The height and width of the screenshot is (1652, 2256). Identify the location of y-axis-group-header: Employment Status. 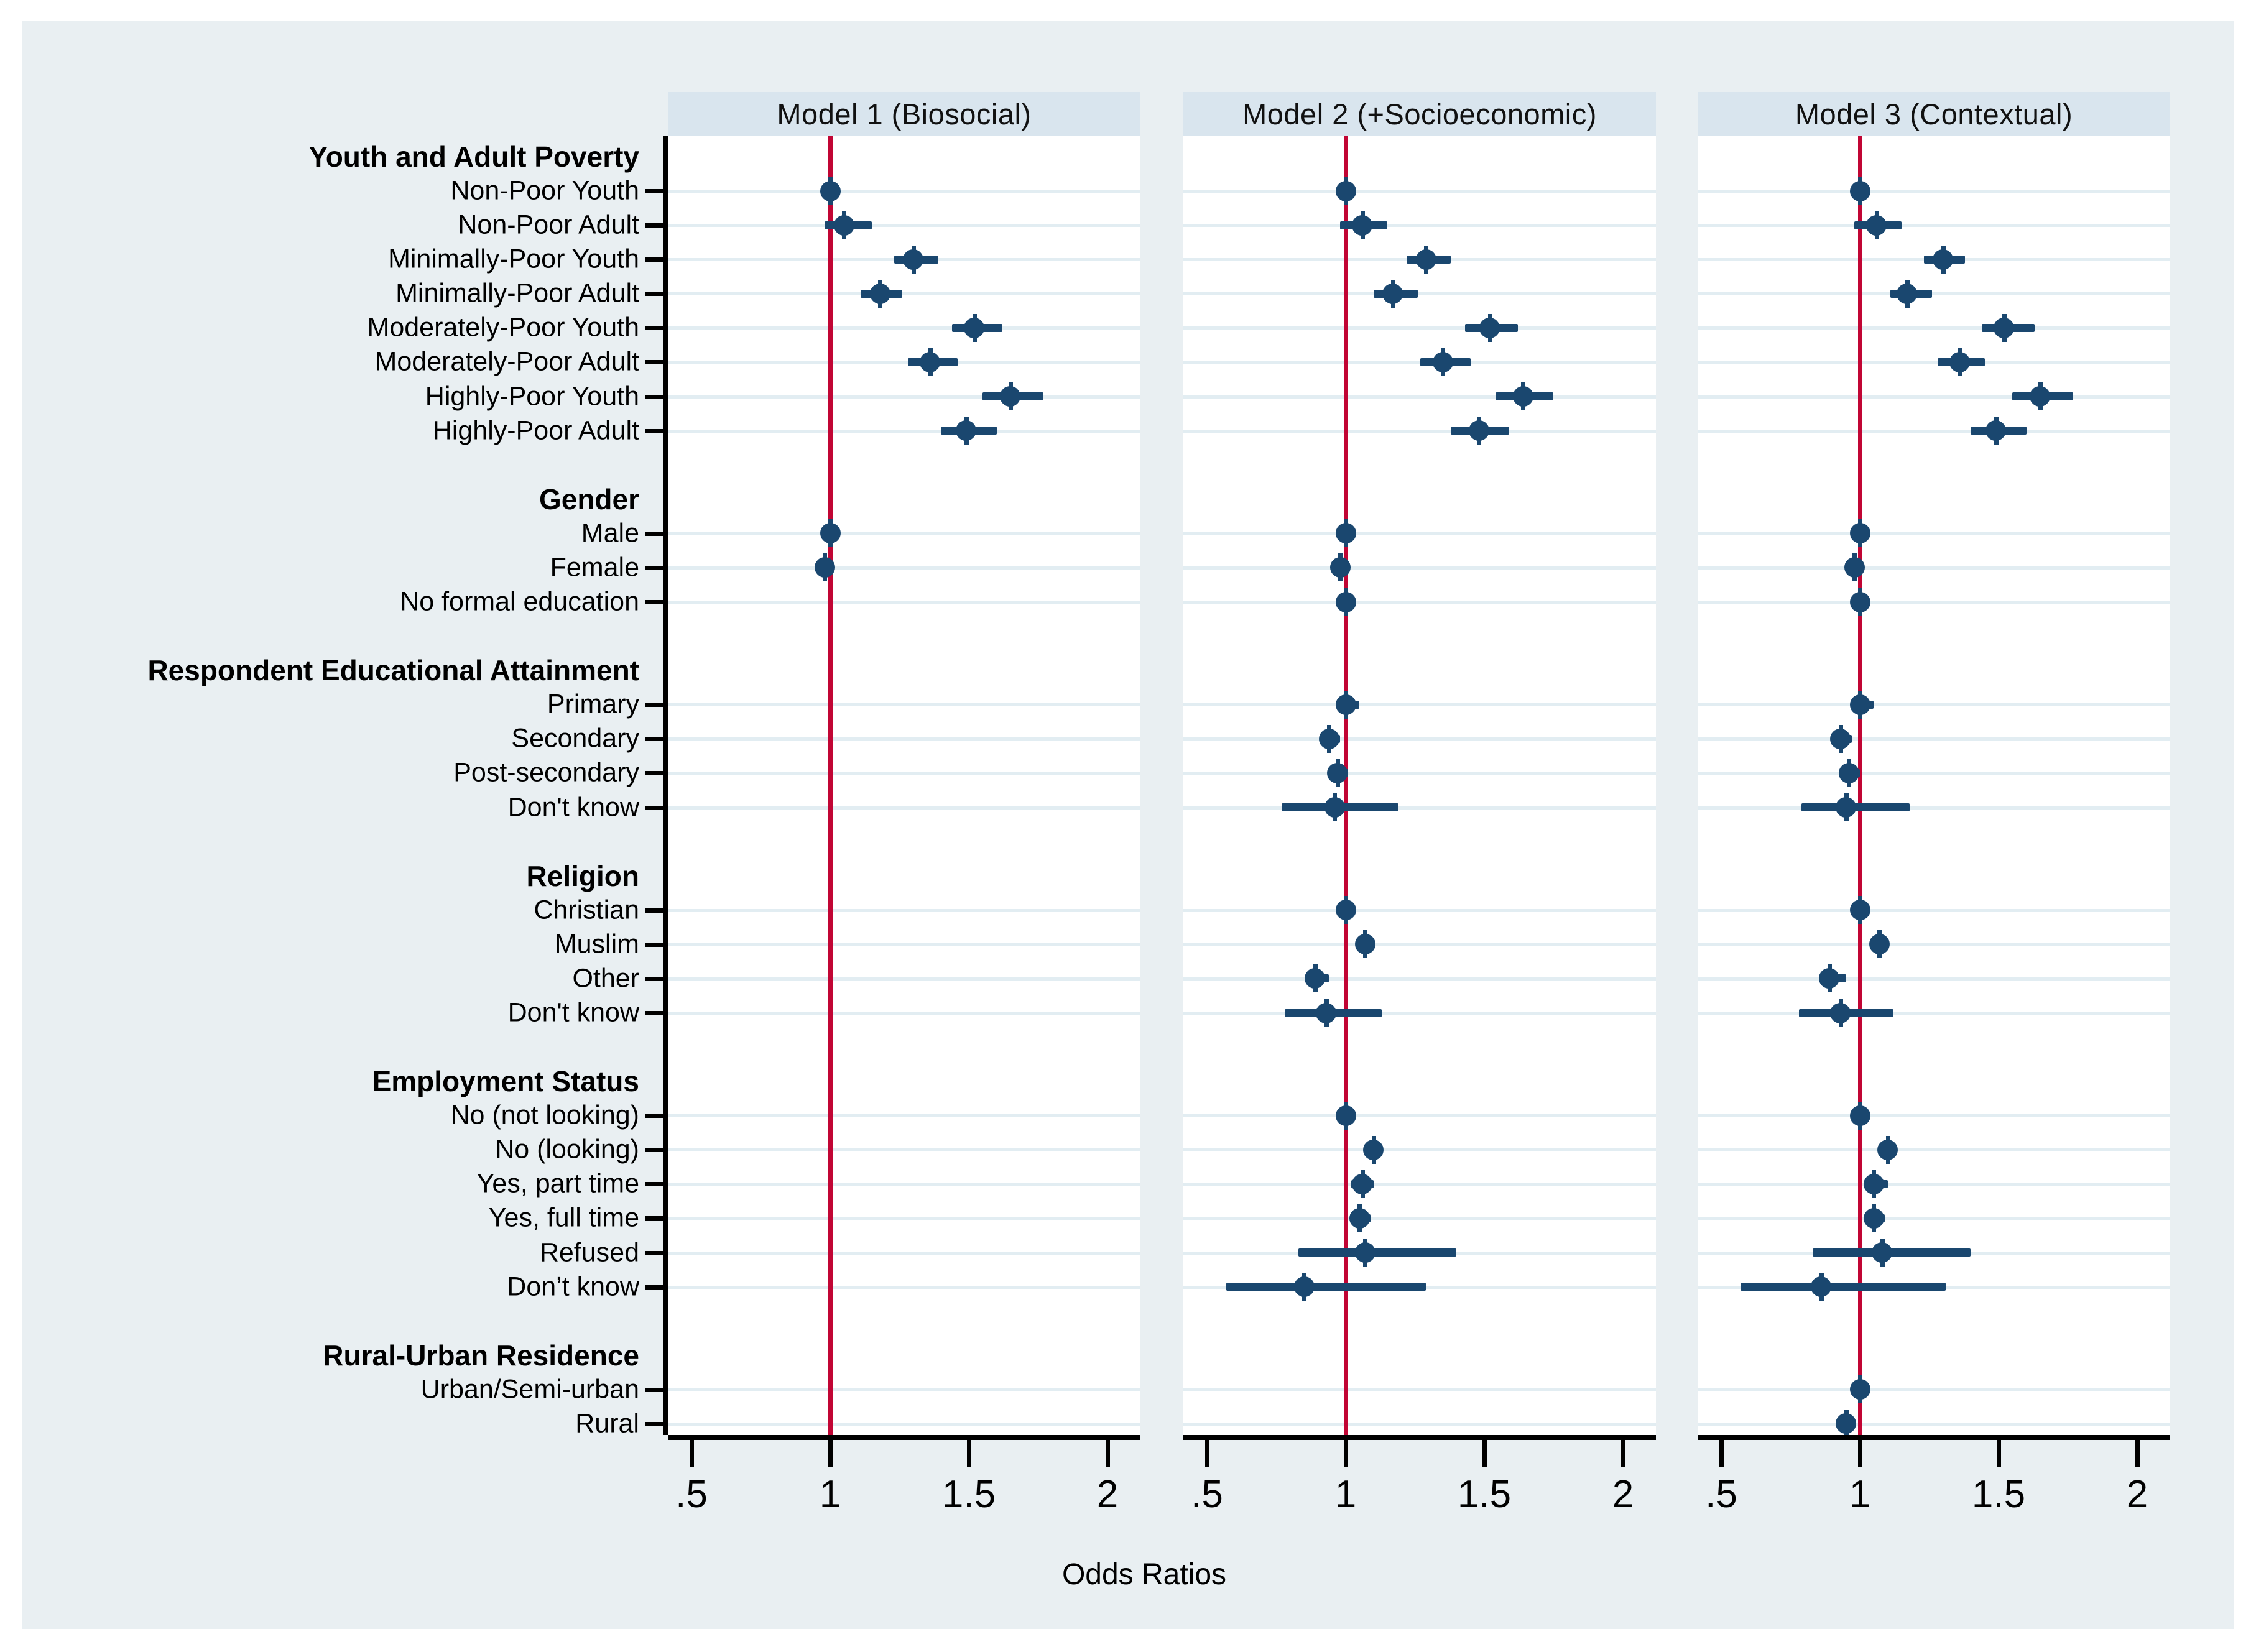
(505, 1081).